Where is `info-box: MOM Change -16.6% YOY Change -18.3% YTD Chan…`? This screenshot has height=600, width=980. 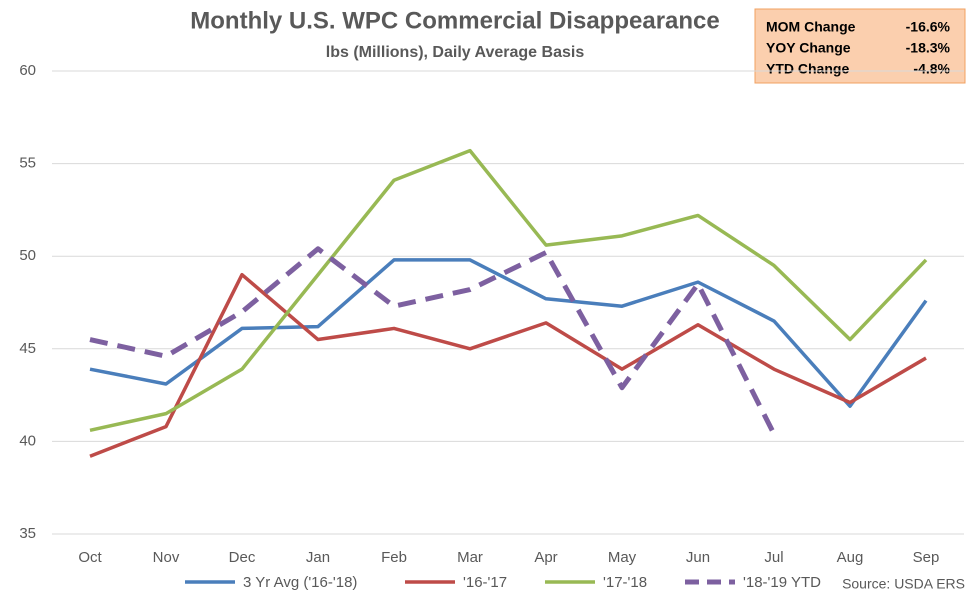
info-box: MOM Change -16.6% YOY Change -18.3% YTD Chan… is located at coordinates (860, 46).